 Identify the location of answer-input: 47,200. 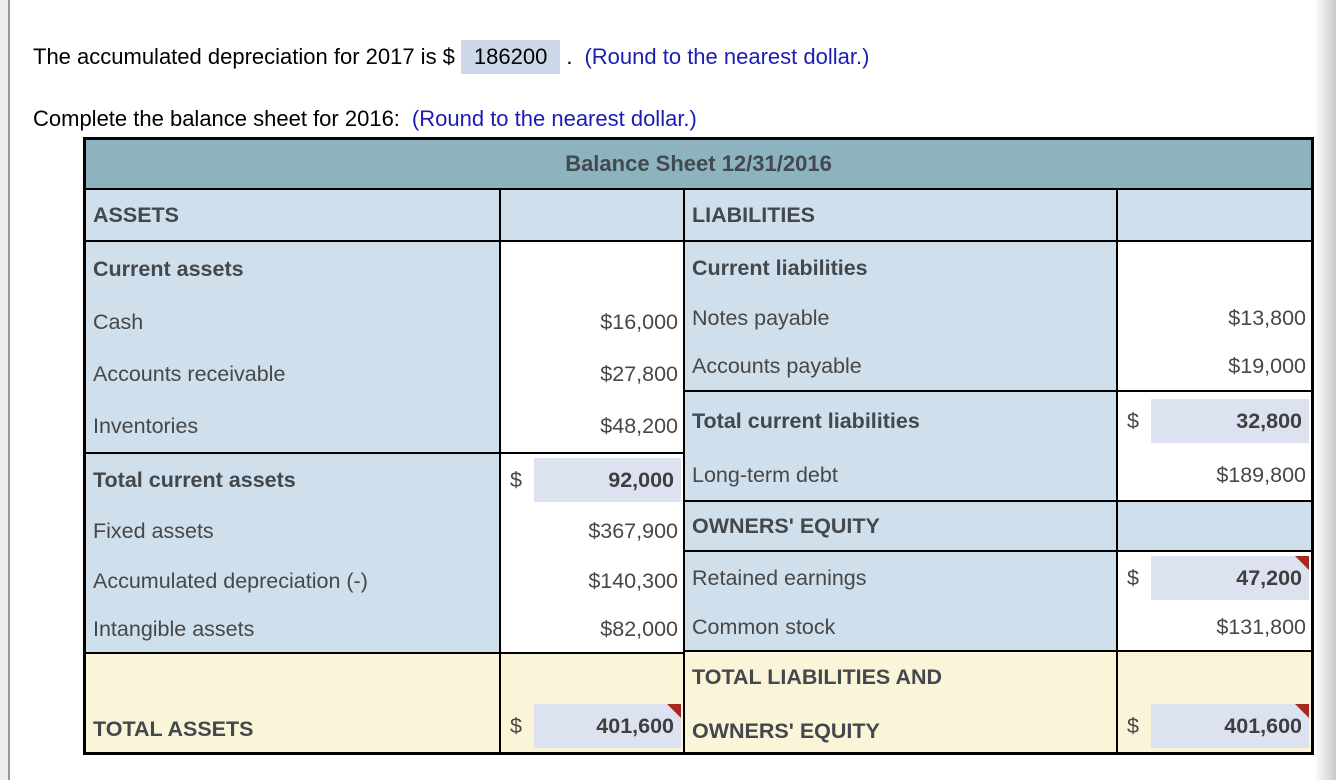
(1229, 578).